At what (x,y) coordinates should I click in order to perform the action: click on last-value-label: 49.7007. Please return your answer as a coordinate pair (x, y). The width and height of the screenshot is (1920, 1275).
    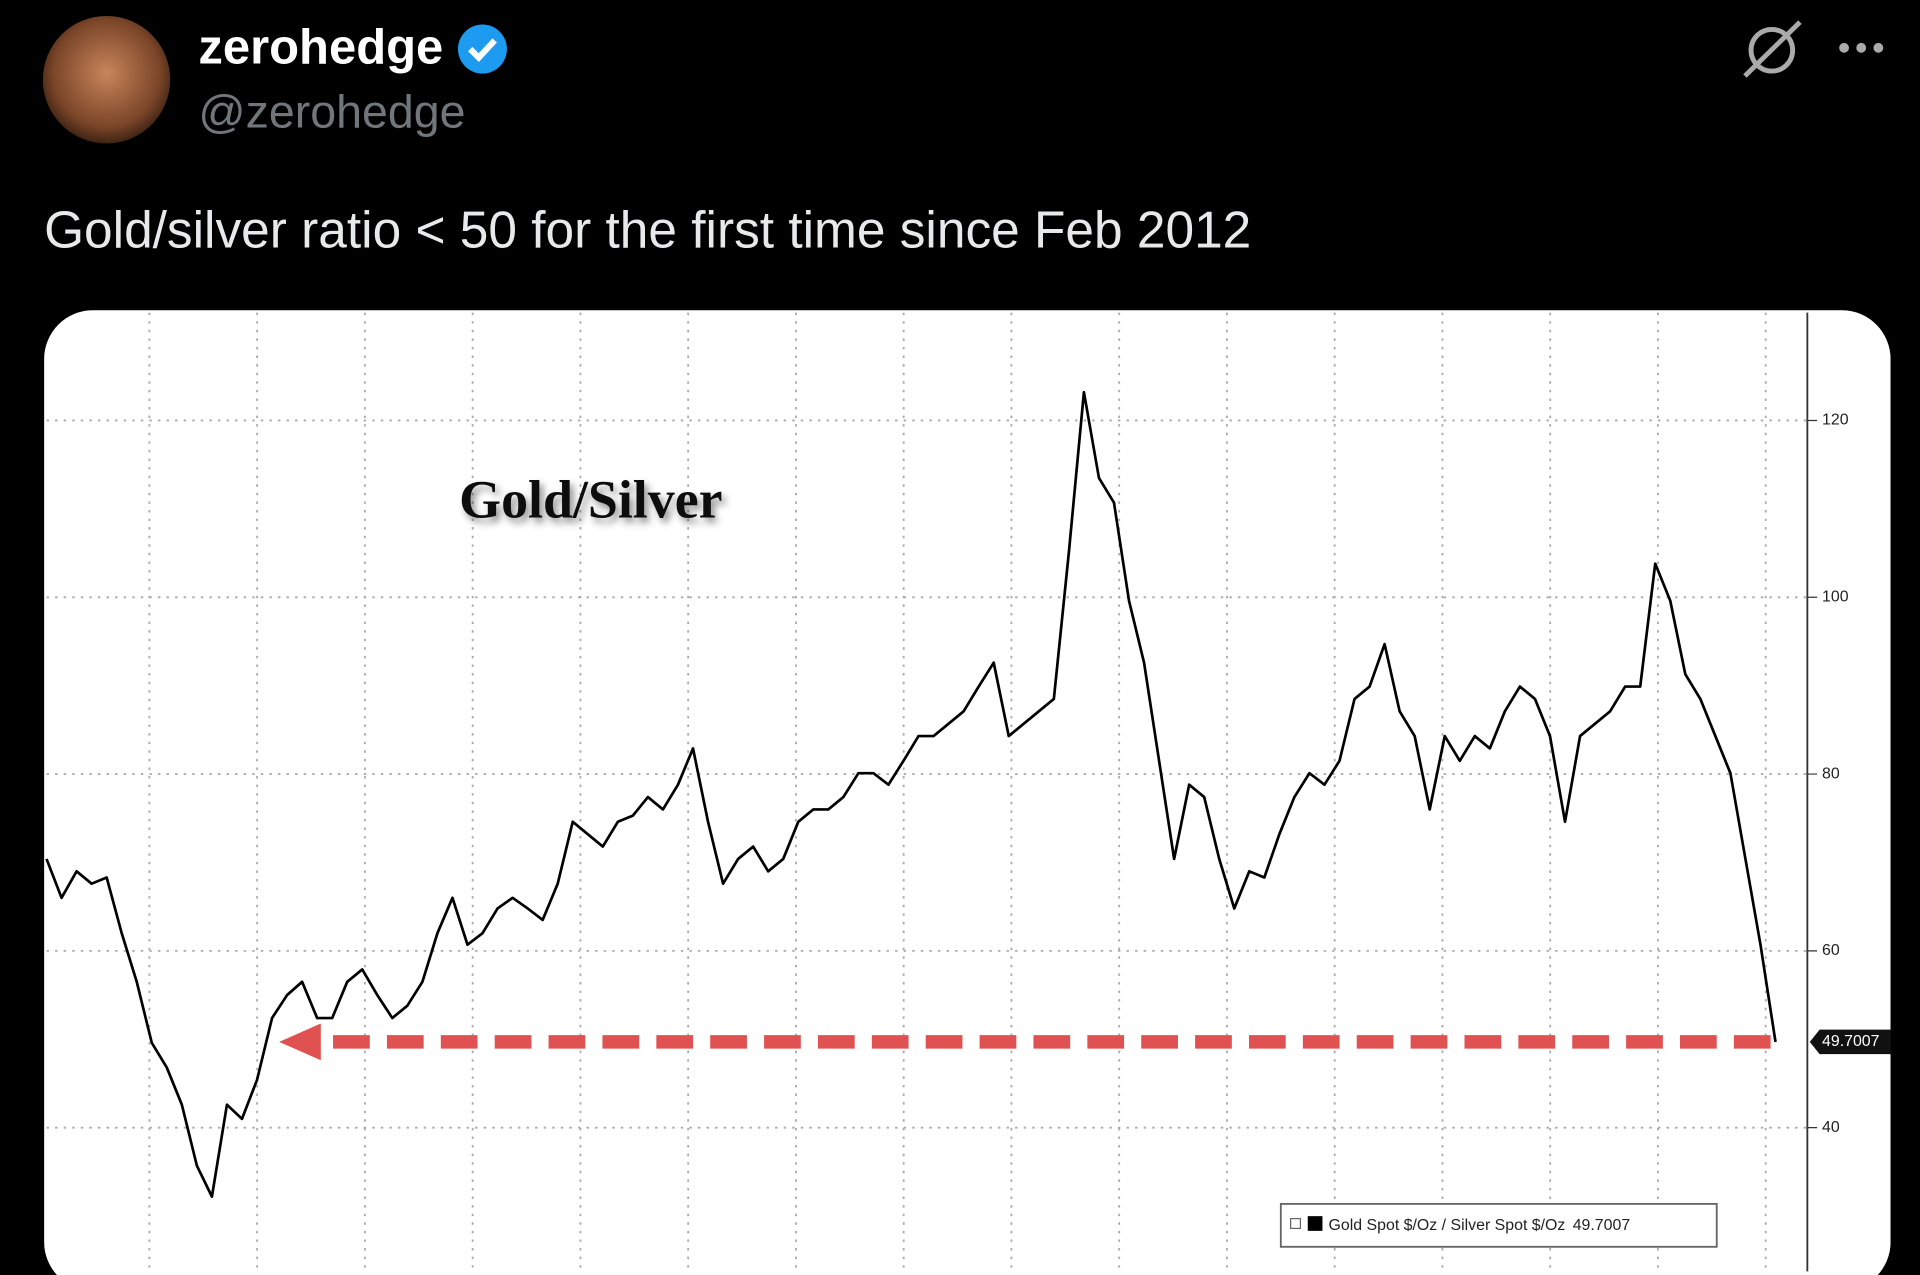
    Looking at the image, I should click on (1851, 1041).